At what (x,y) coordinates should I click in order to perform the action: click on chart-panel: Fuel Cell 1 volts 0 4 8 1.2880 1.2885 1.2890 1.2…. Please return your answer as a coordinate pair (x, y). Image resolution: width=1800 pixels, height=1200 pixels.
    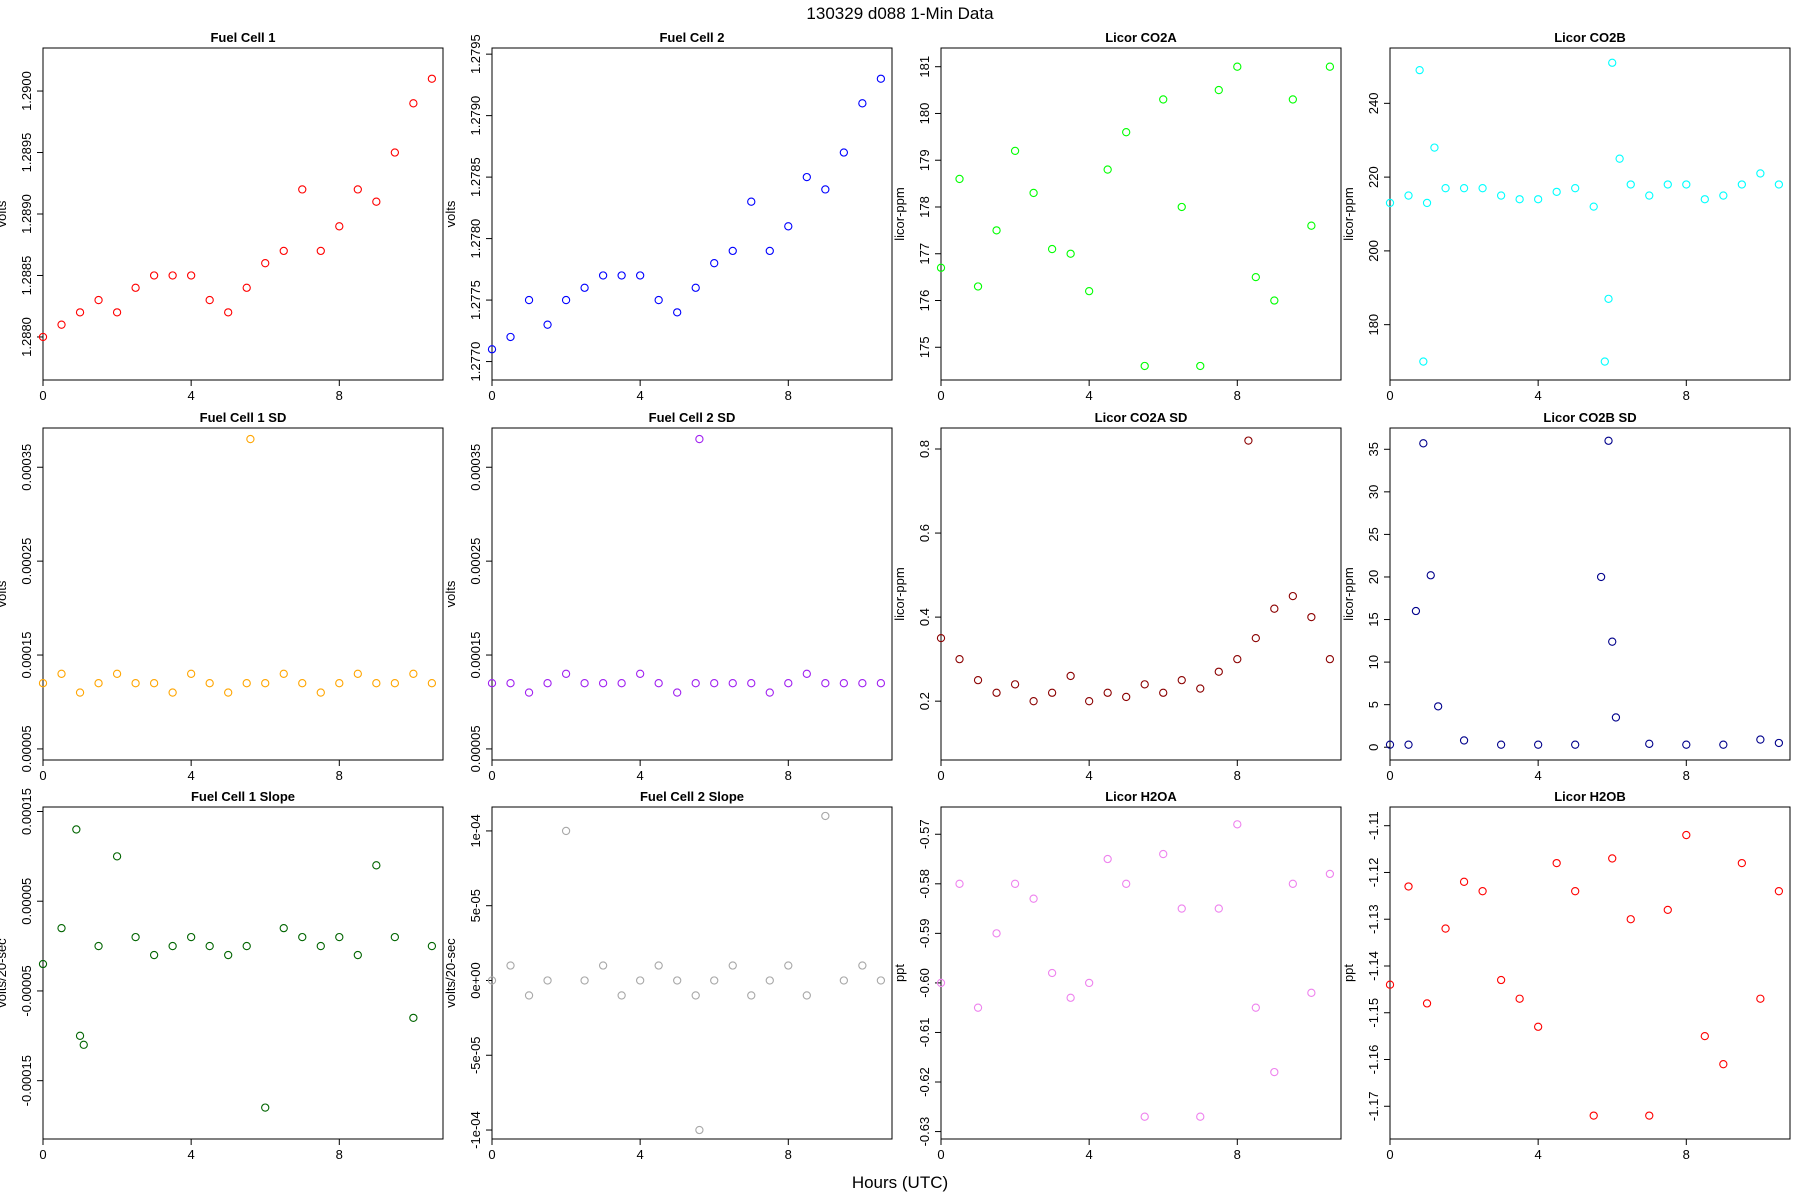
    Looking at the image, I should click on (222, 216).